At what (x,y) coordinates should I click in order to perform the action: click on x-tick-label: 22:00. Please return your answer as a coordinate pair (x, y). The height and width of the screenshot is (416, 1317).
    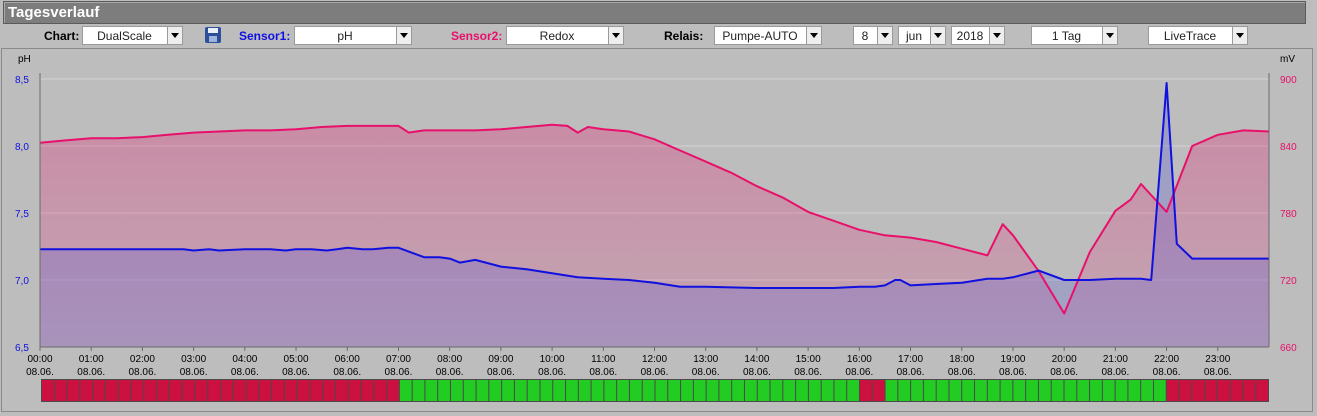
    Looking at the image, I should click on (1166, 359).